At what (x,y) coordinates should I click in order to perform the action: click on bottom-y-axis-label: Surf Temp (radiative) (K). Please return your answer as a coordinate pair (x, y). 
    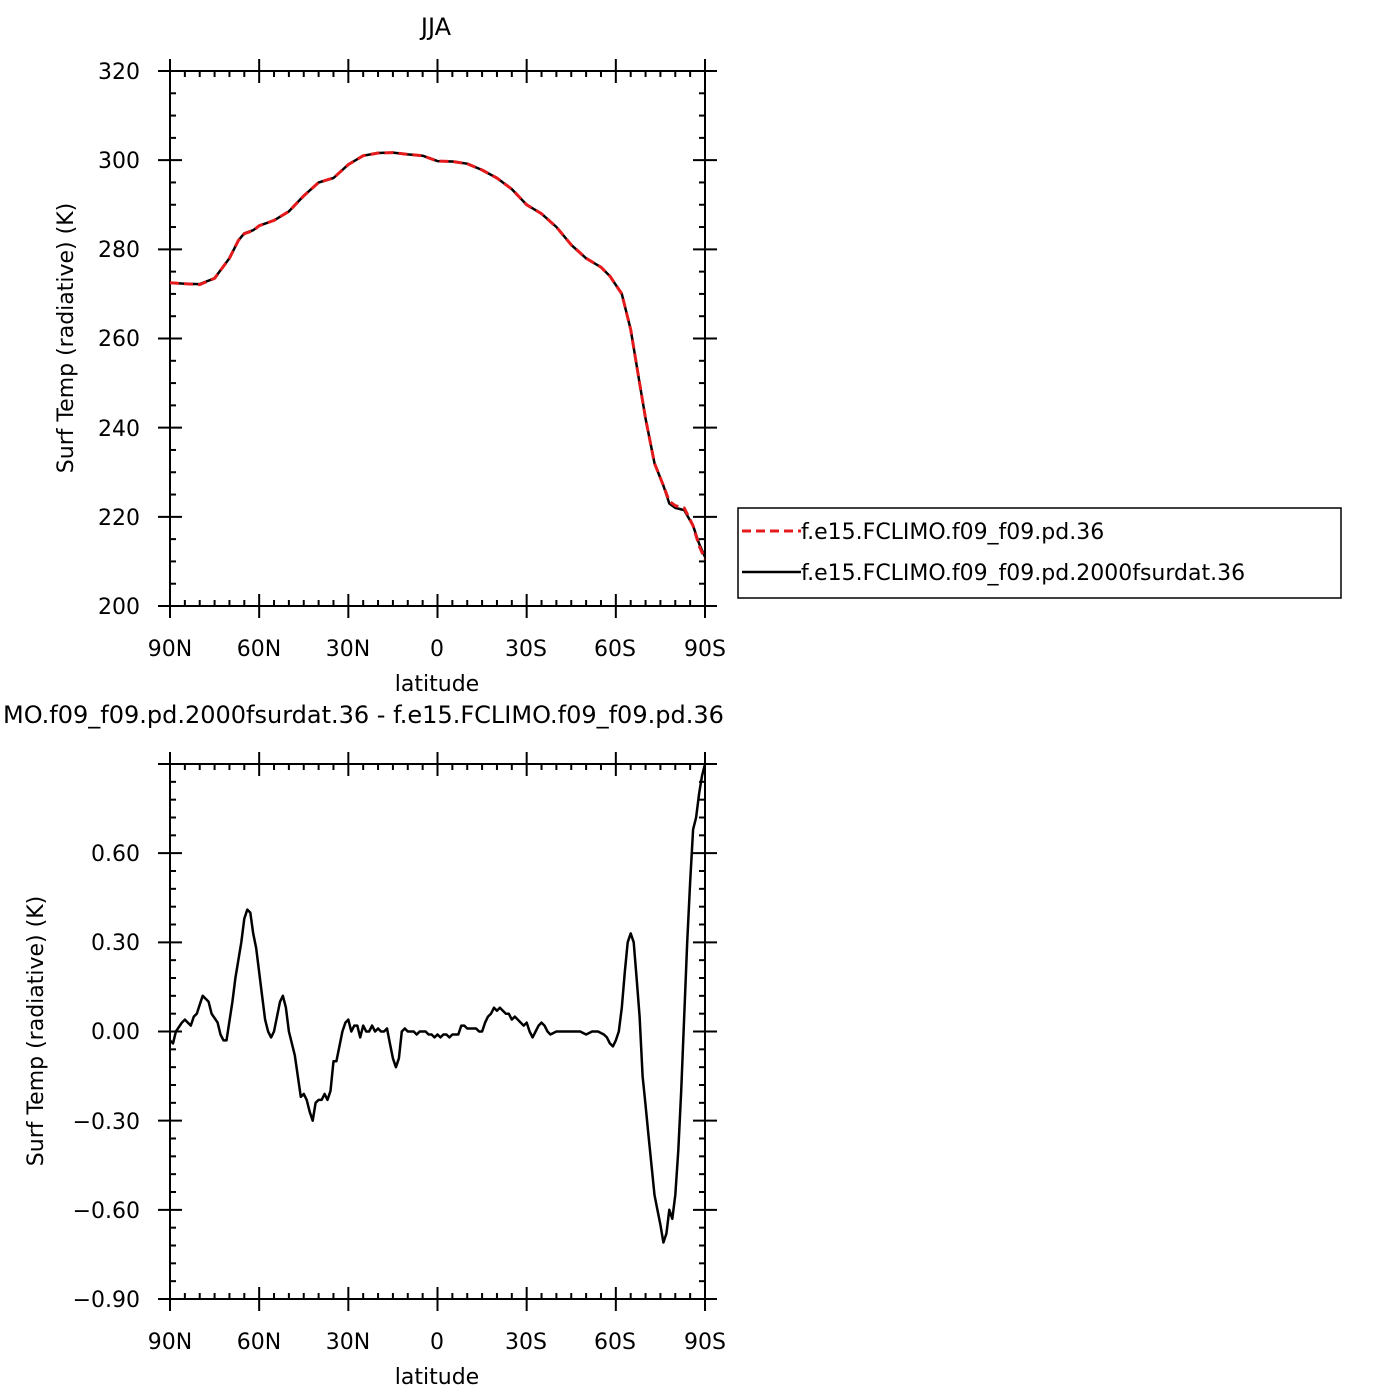
    Looking at the image, I should click on (36, 1031).